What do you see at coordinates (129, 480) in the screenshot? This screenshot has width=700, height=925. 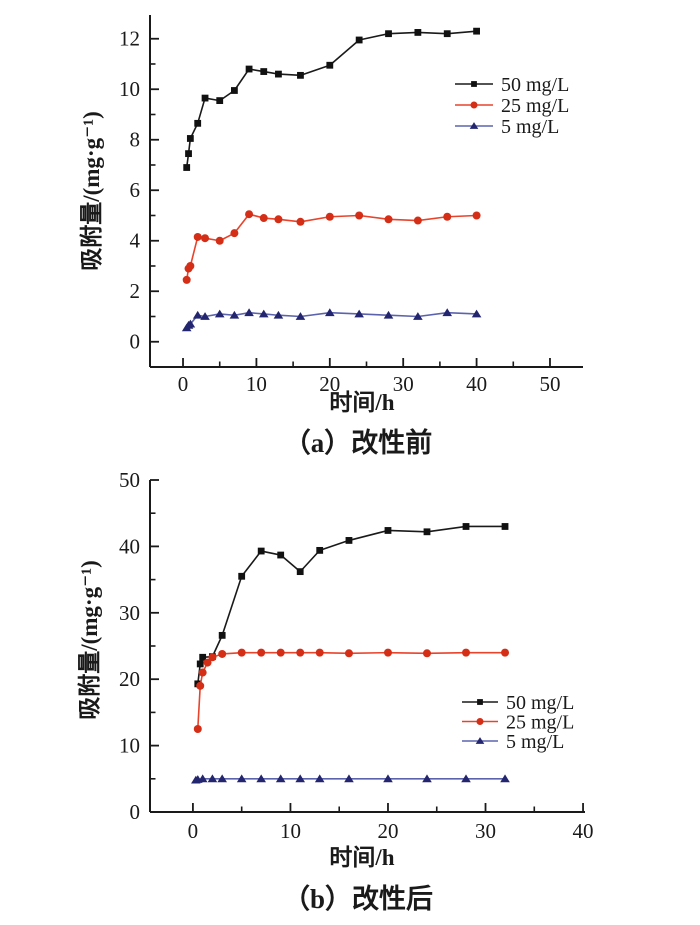 I see `y-tick-label: 50` at bounding box center [129, 480].